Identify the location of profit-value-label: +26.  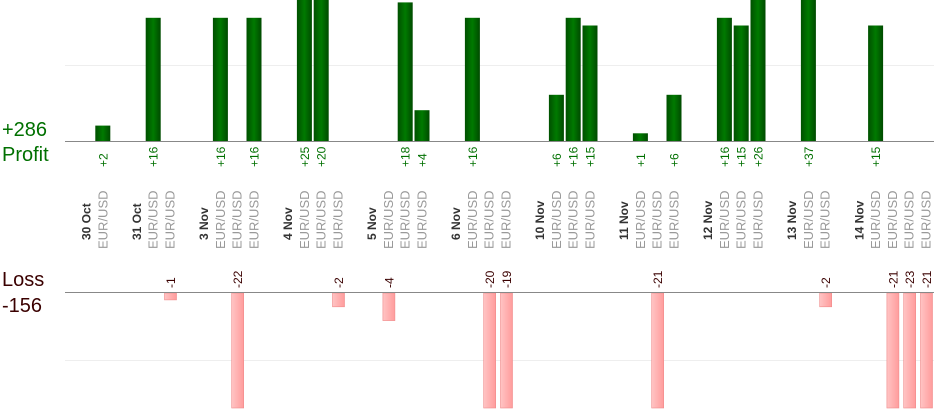
(759, 156).